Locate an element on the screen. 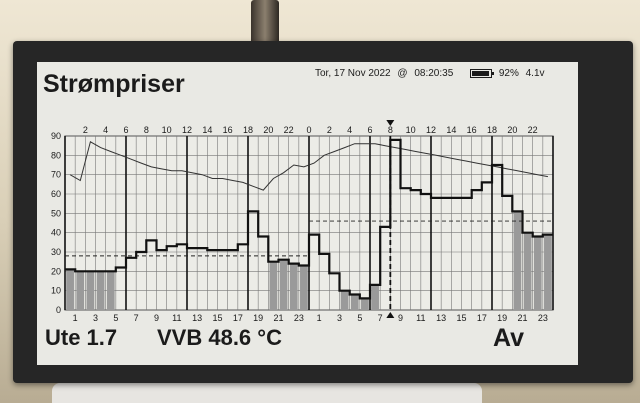 Image resolution: width=640 pixels, height=403 pixels. status-bar: Tor, 17 Nov 2022 @ 08:20:35 92% 4.1v is located at coordinates (432, 73).